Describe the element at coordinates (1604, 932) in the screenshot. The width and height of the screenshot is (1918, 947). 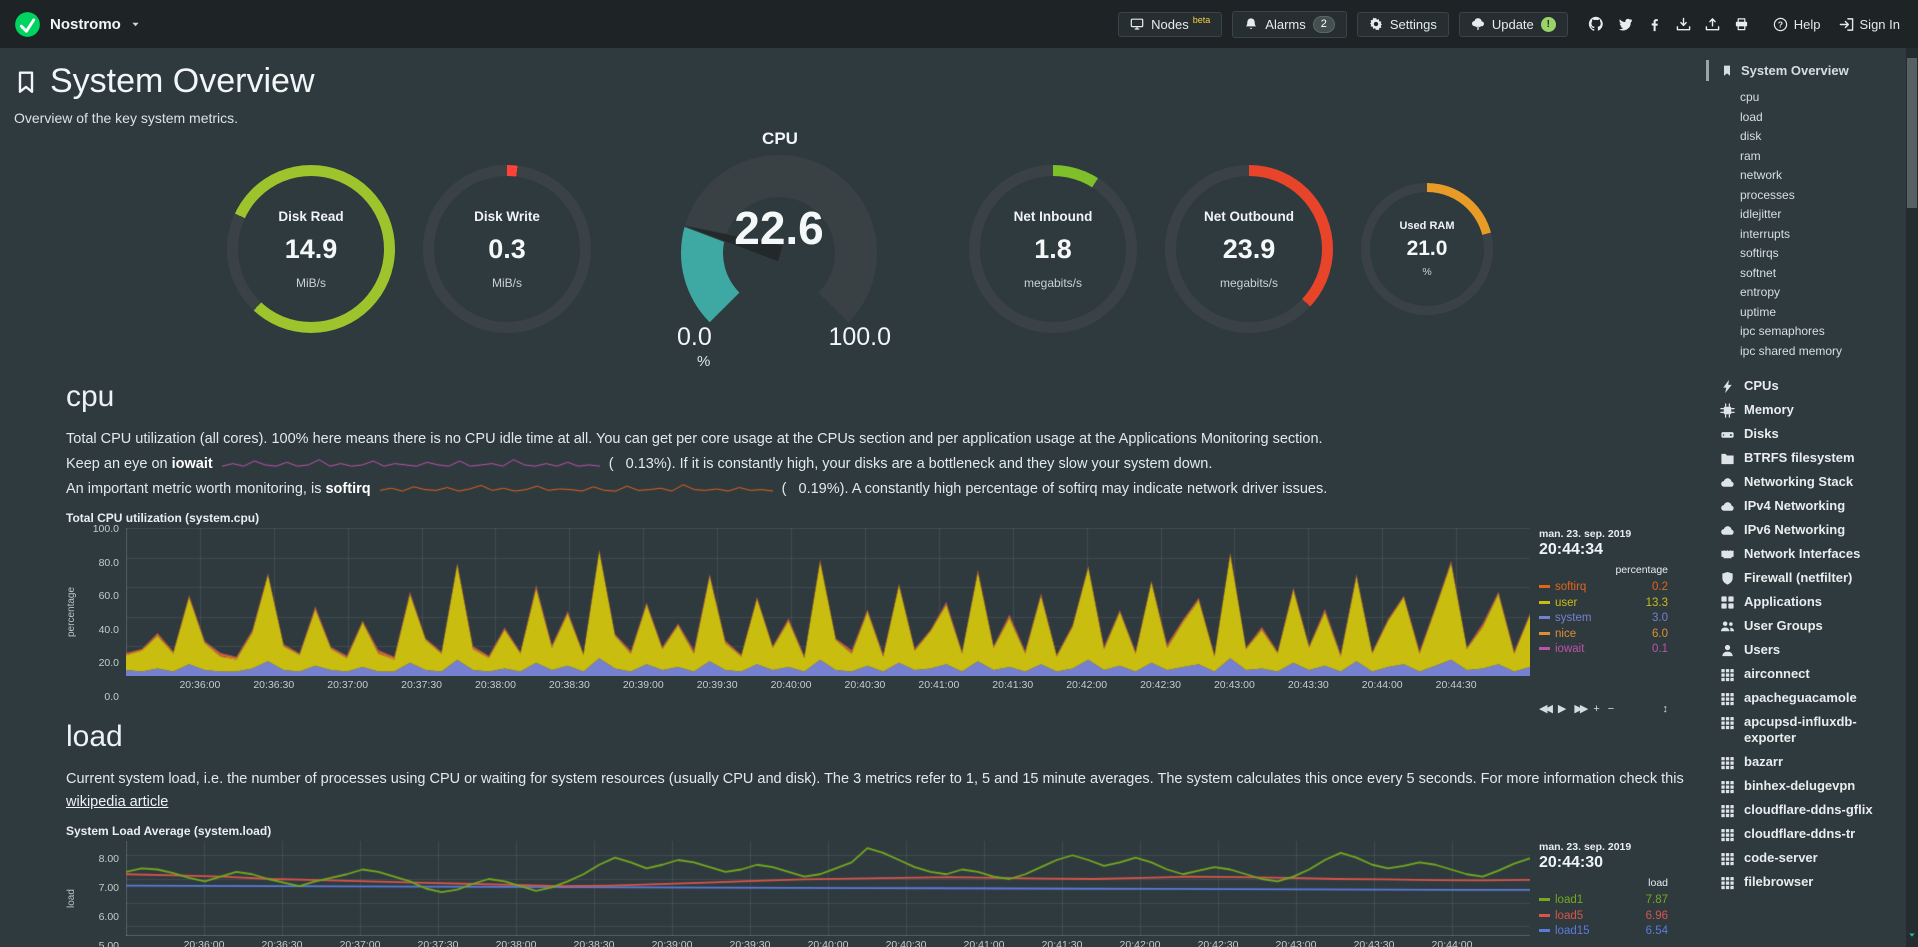
I see `legend-item-load15: load15 6.54` at that location.